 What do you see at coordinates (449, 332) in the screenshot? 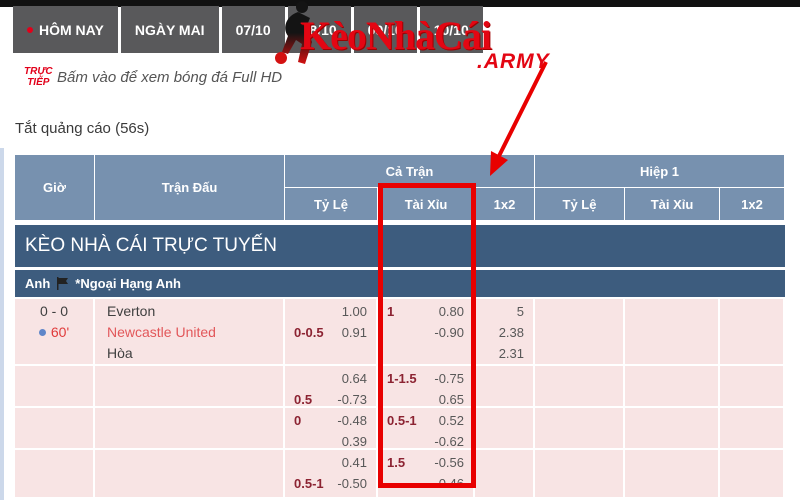
I see `odds-value: -0.90` at bounding box center [449, 332].